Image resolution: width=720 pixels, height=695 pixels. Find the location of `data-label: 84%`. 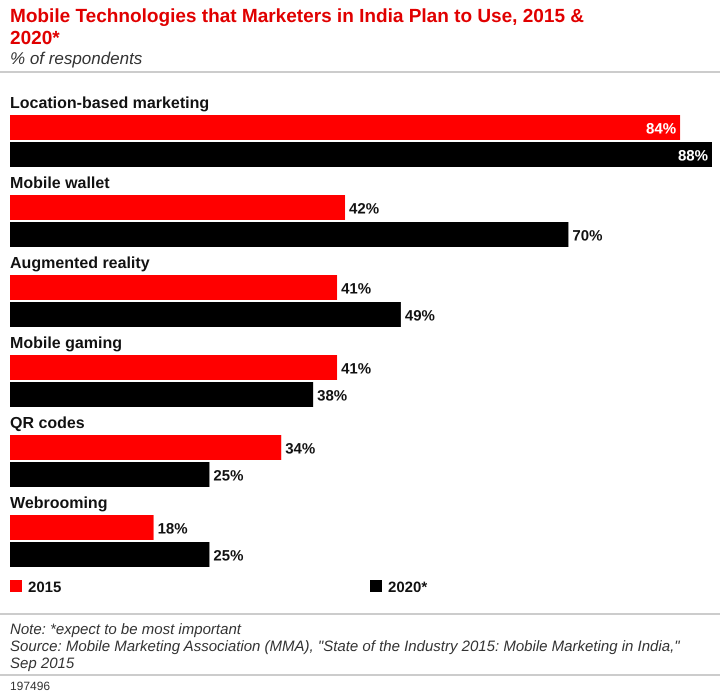

data-label: 84% is located at coordinates (661, 129).